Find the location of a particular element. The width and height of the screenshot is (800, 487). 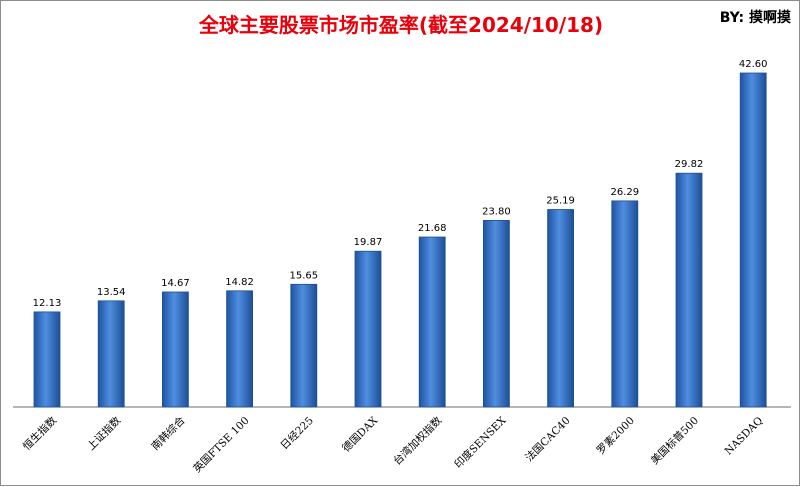

value-label-4: 15.65 is located at coordinates (303, 275).